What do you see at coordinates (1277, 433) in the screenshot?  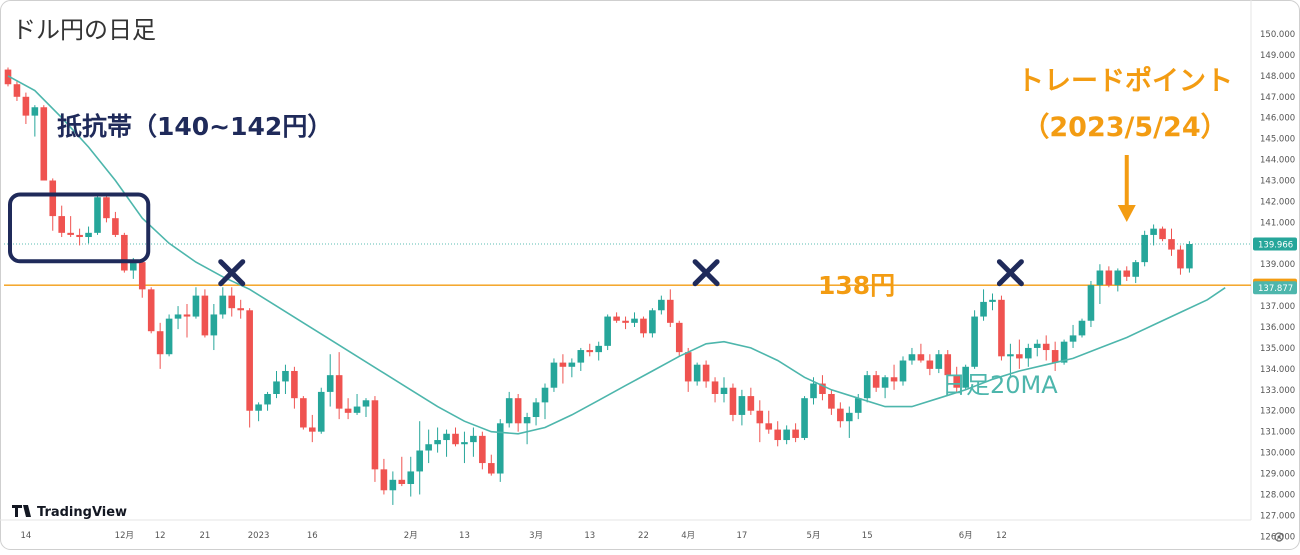 I see `y-tick-label: 131.000` at bounding box center [1277, 433].